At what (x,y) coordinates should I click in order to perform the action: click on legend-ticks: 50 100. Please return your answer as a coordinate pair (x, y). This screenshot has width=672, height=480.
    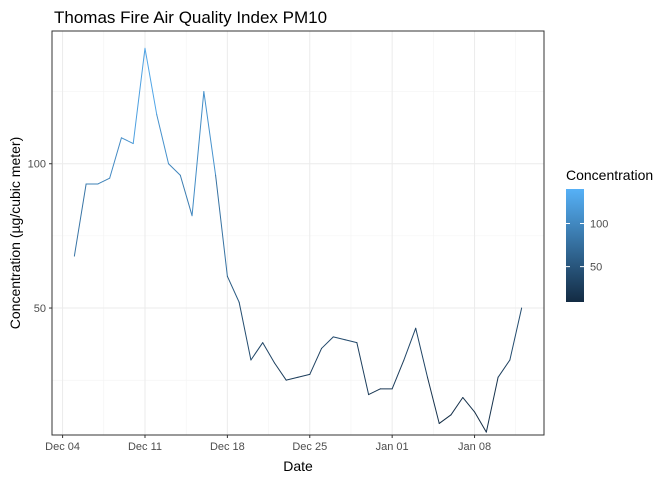
    Looking at the image, I should click on (587, 246).